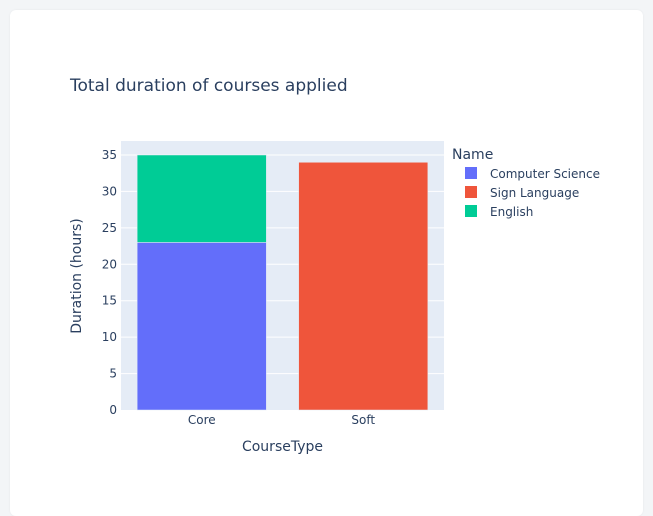 The height and width of the screenshot is (516, 653). Describe the element at coordinates (208, 86) in the screenshot. I see `chart-title: Total duration of courses applied` at that location.